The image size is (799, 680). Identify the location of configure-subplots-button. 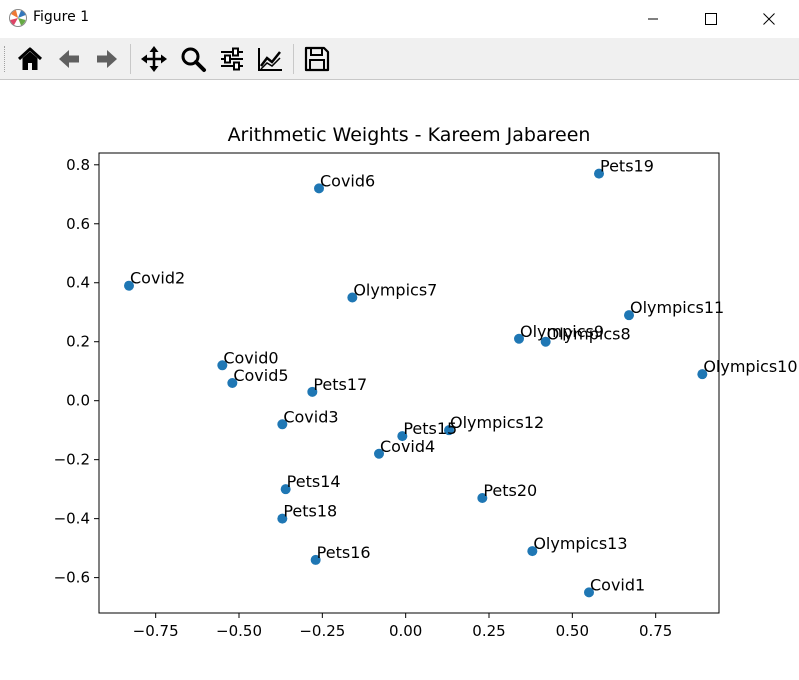
(232, 59).